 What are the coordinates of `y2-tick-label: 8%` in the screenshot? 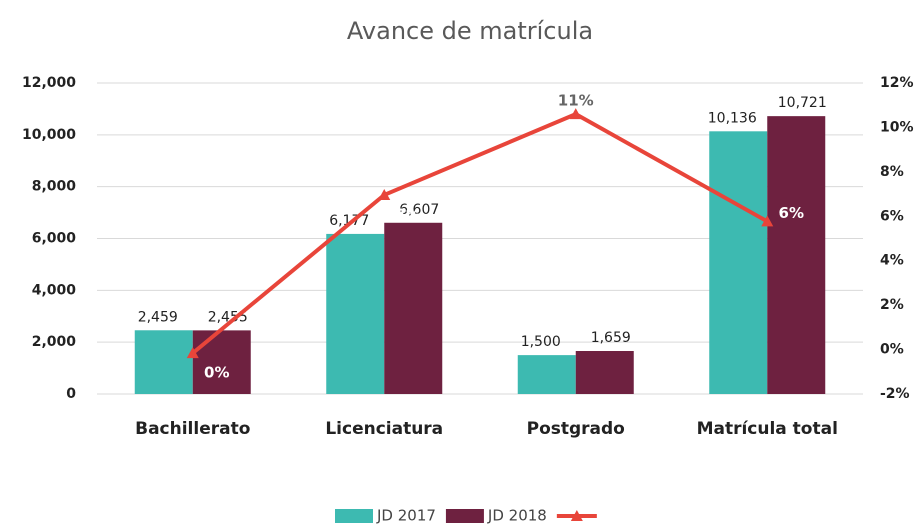 It's located at (892, 172).